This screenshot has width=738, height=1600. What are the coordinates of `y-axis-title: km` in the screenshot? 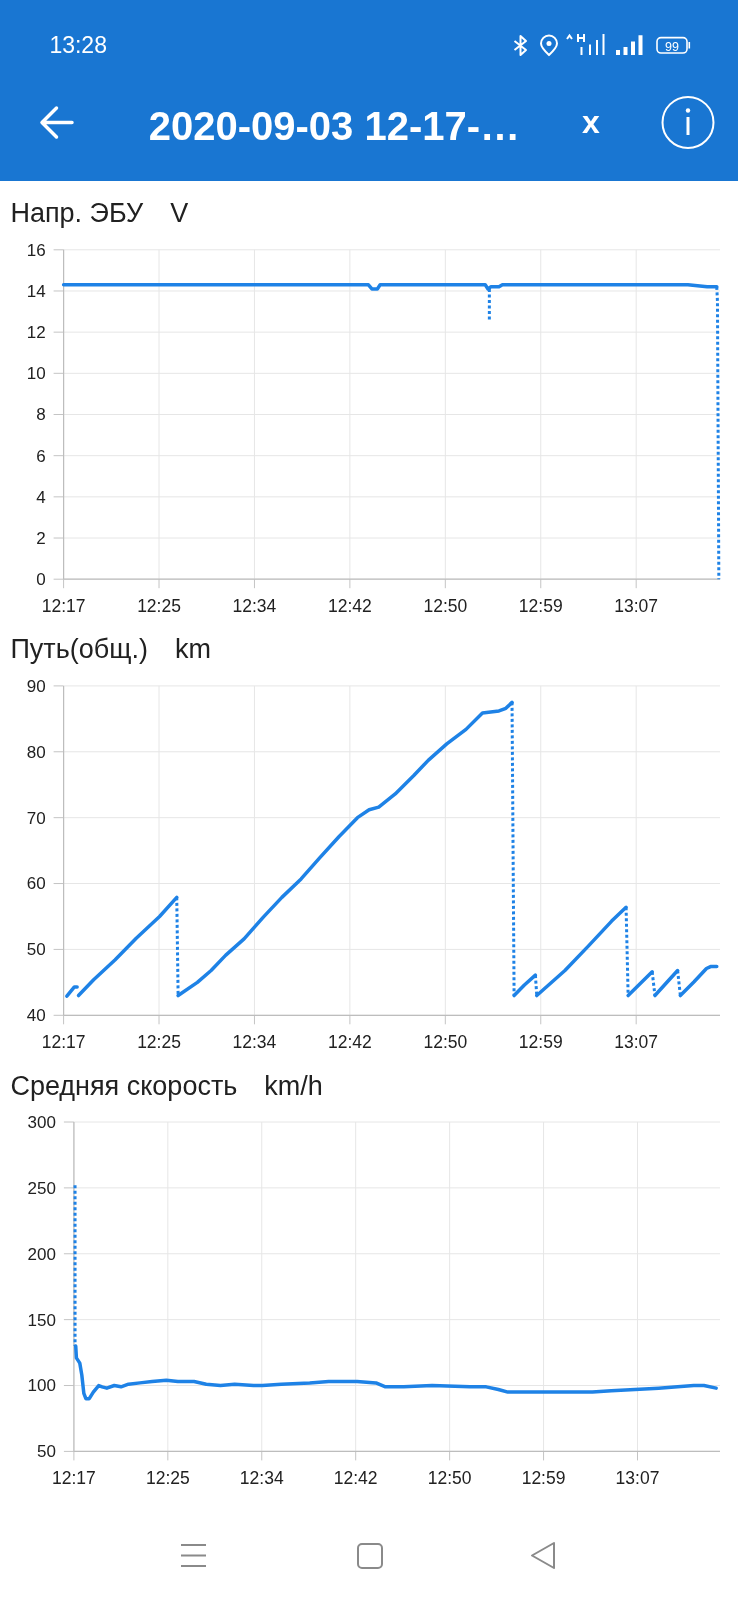 It's located at (192, 649).